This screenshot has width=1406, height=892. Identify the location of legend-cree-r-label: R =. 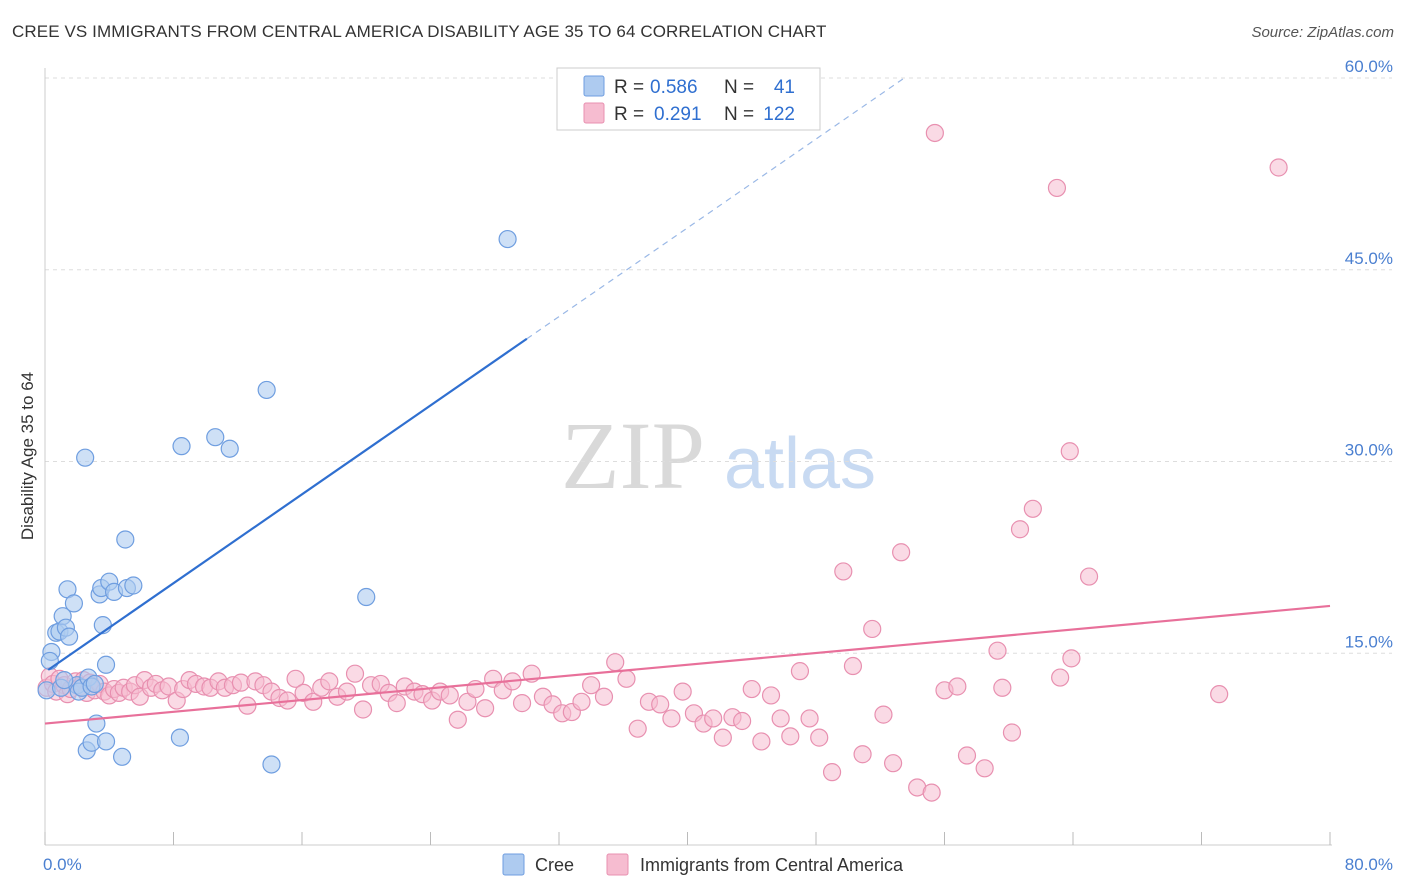
(629, 87).